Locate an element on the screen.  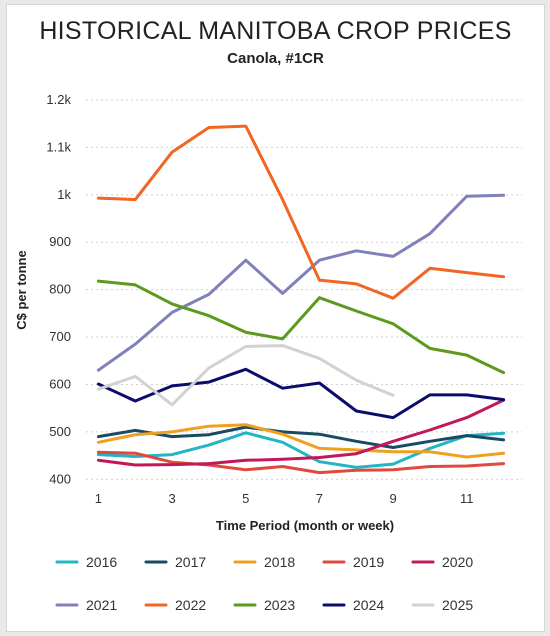
x-tick-label: 7 is located at coordinates (319, 498).